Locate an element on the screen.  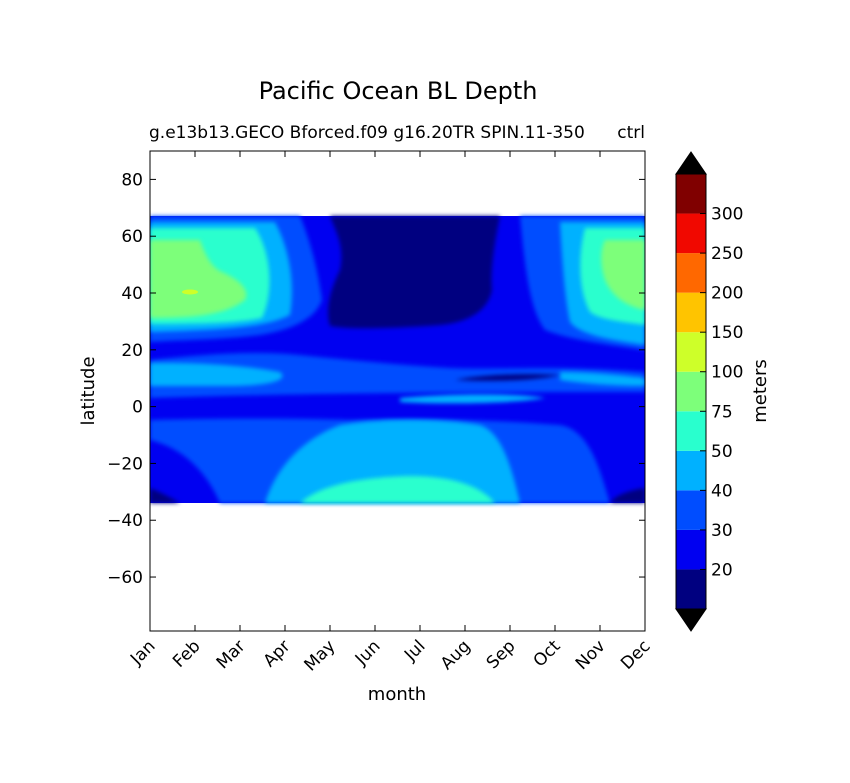
x-tick-label: Jan is located at coordinates (142, 652).